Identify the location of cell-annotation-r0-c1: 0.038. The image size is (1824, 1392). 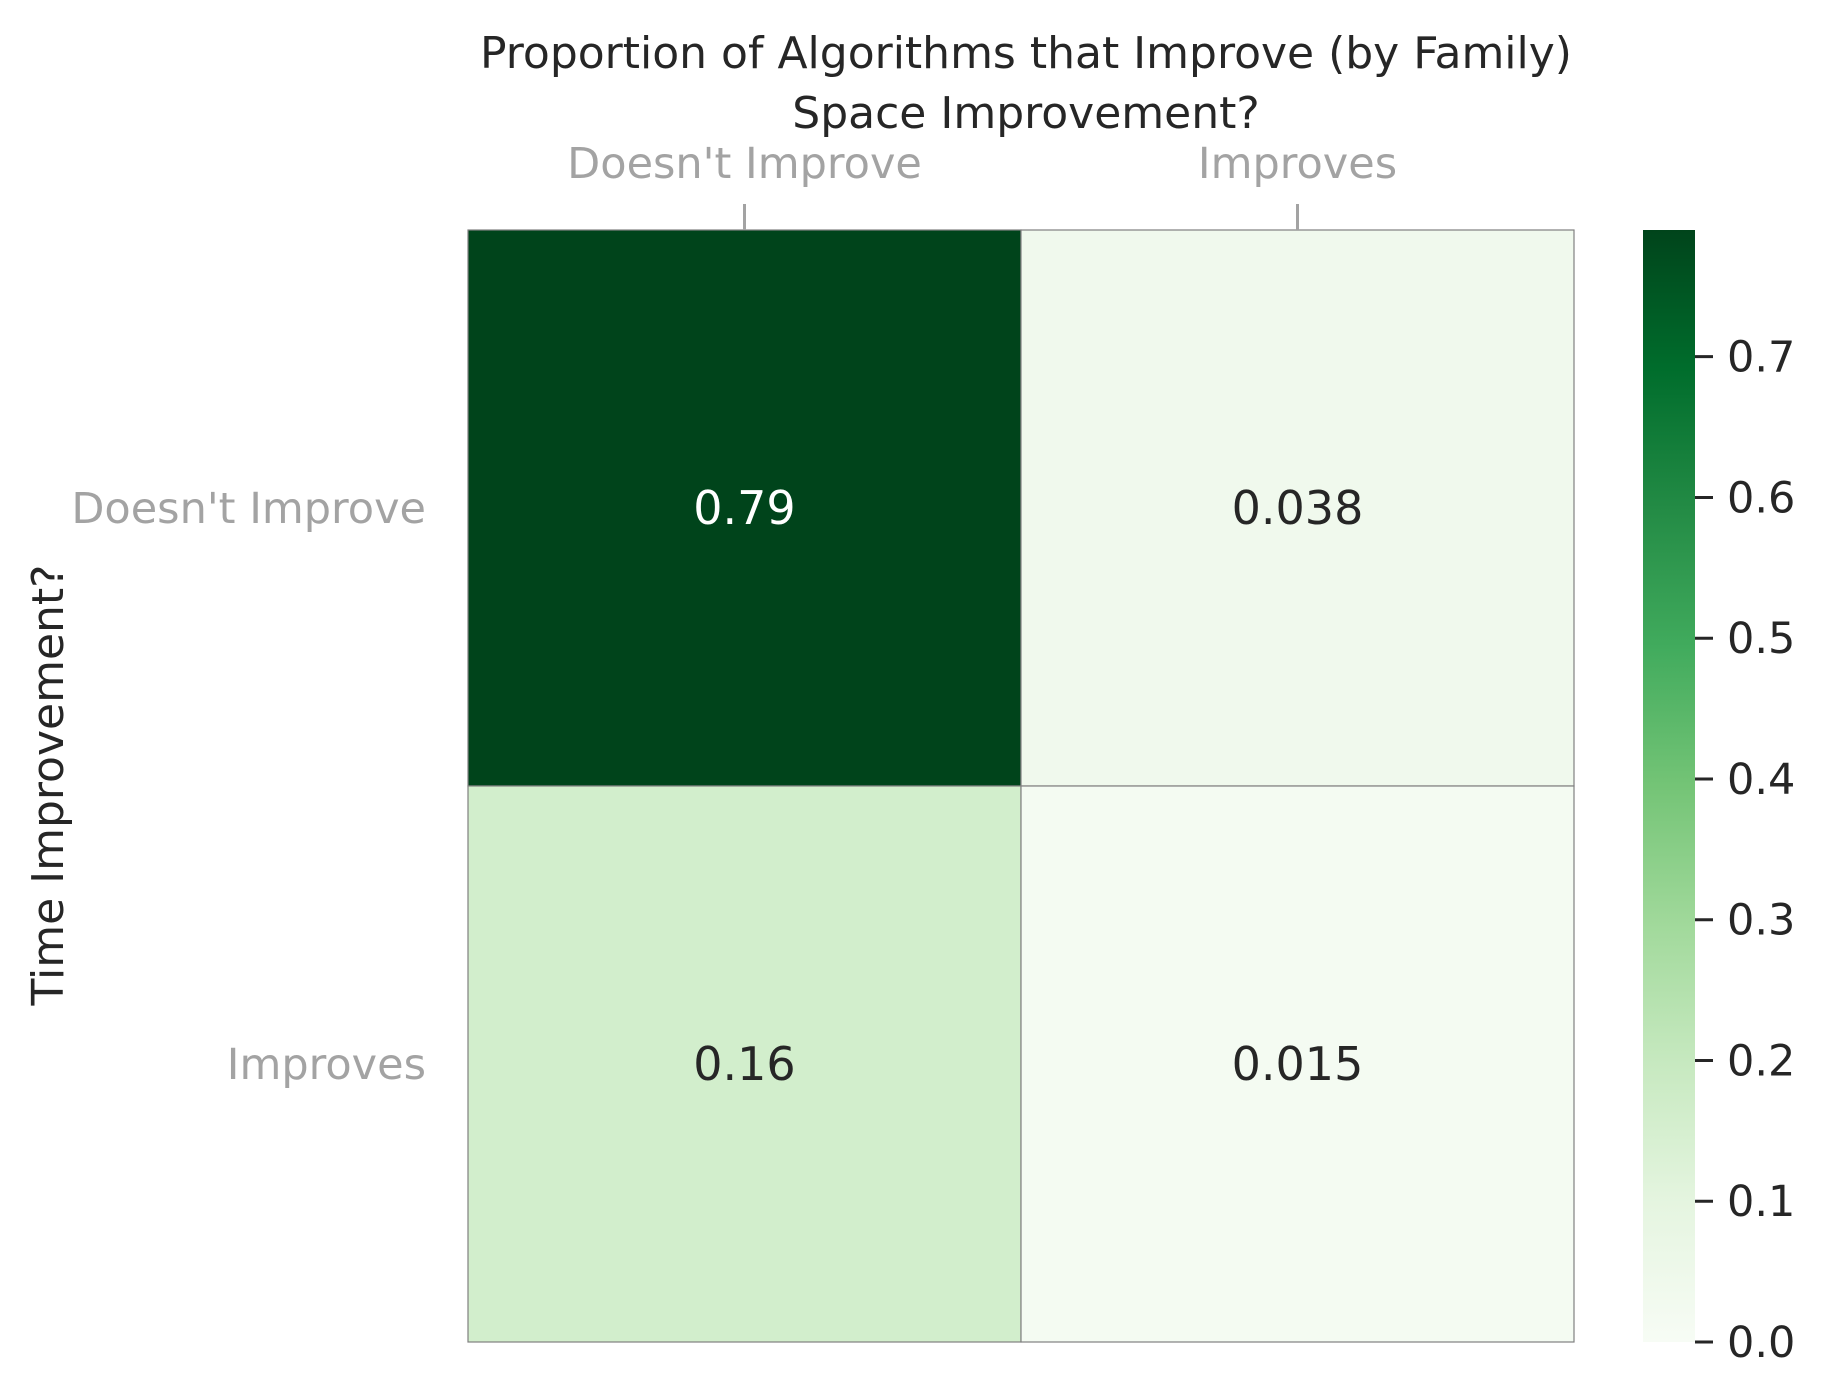
(1298, 508).